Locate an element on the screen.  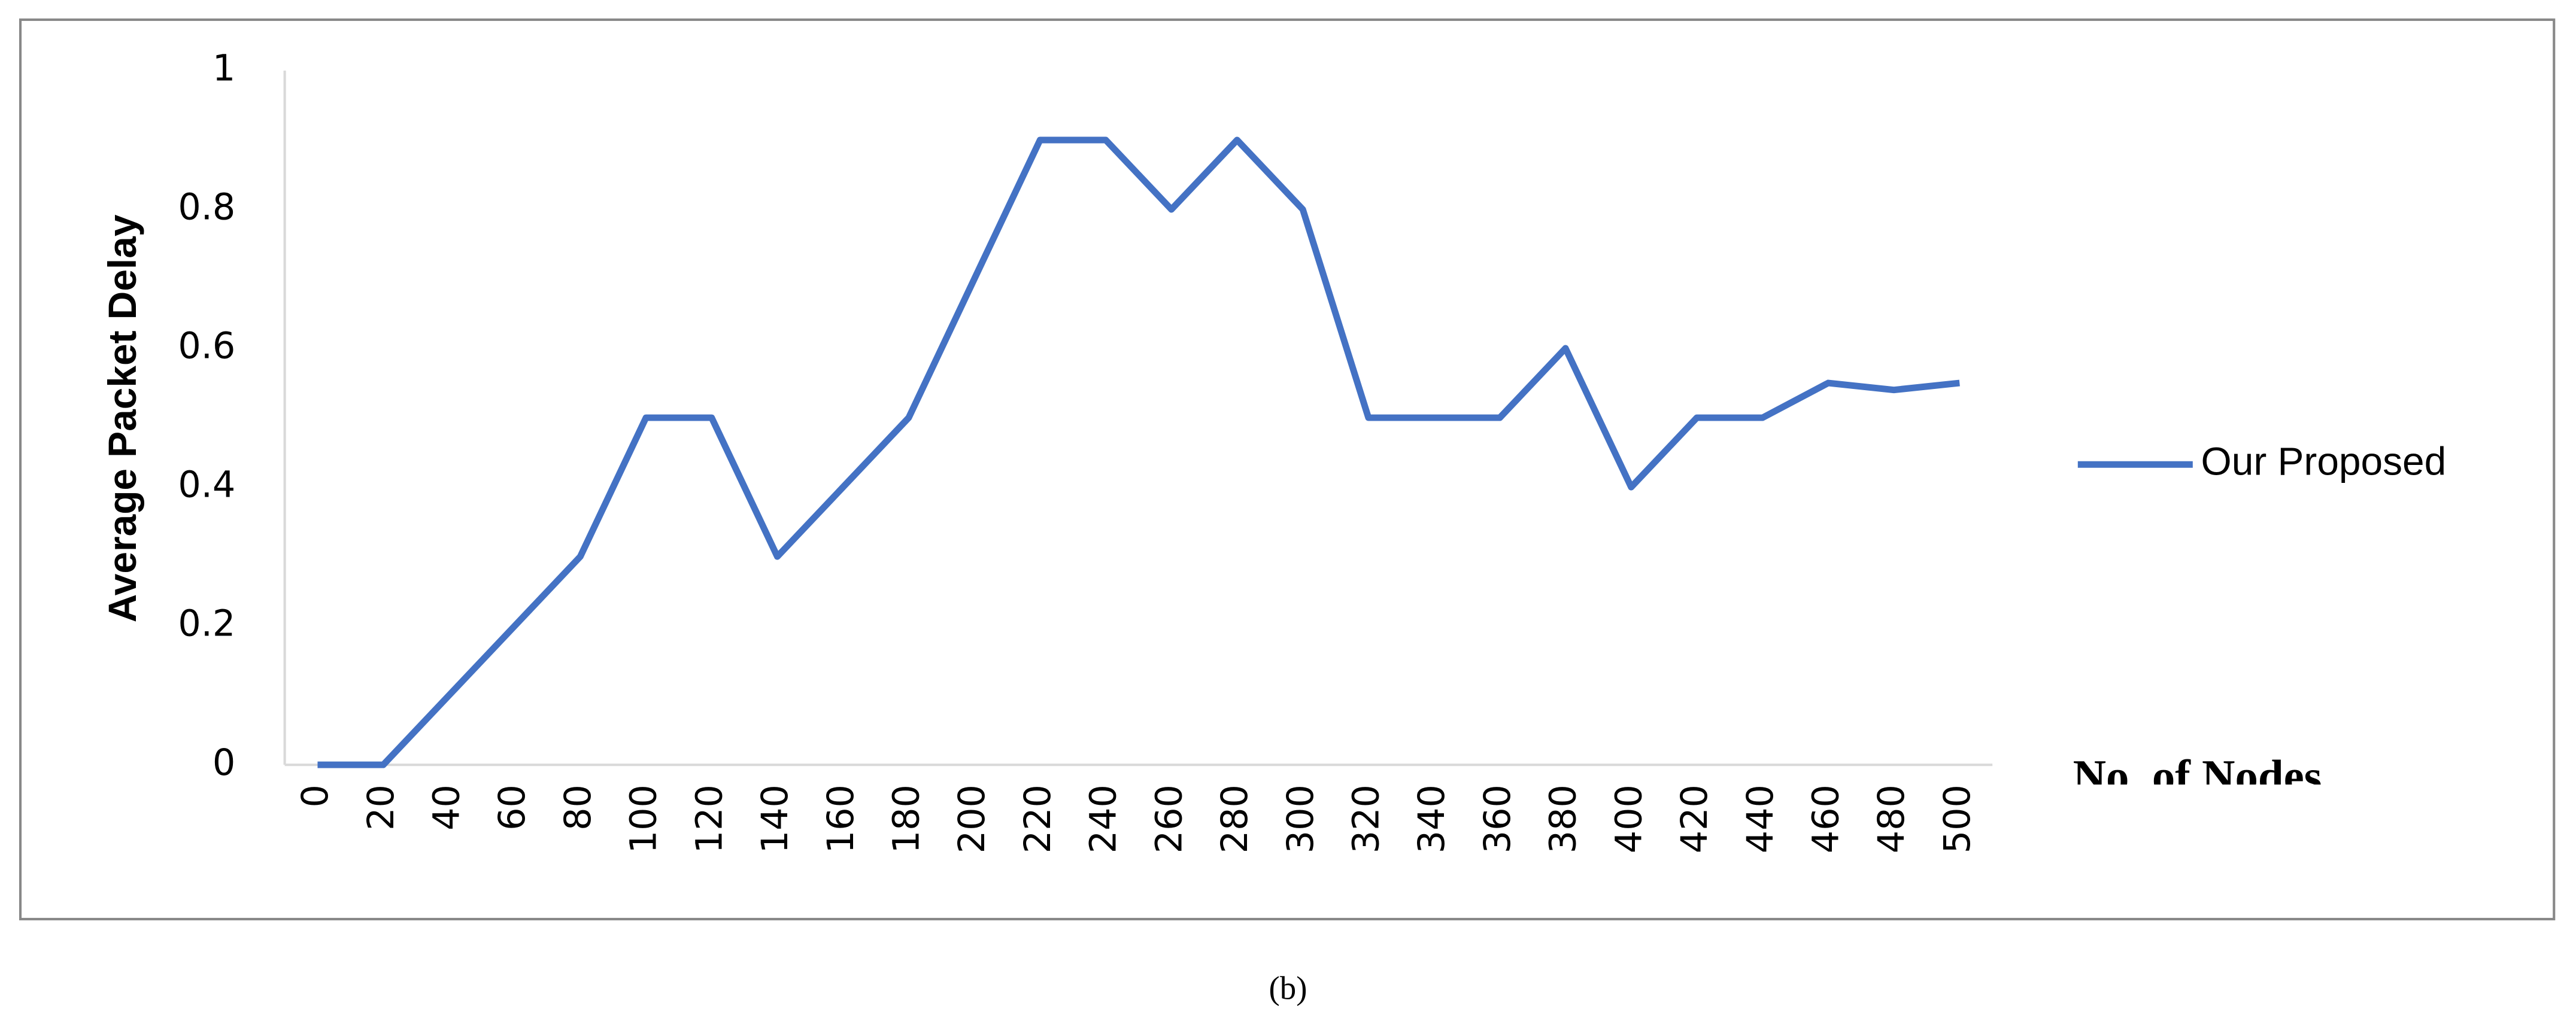
x-tick-label: 300 is located at coordinates (1301, 818).